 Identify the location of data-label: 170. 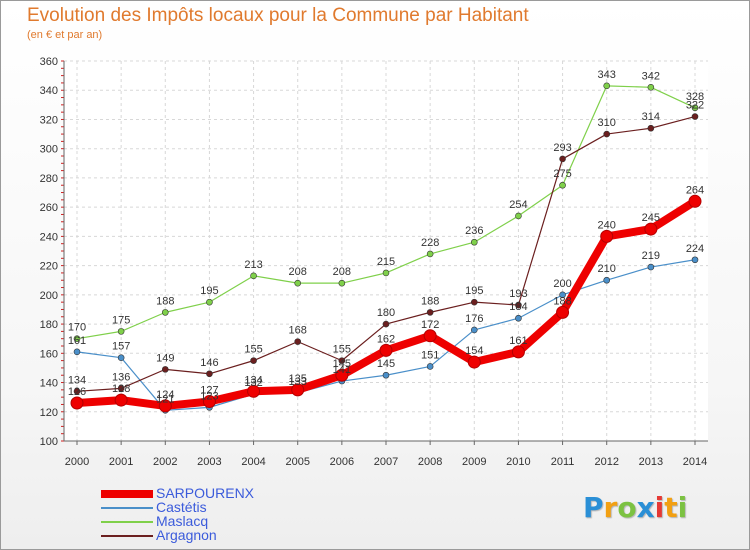
(77, 328).